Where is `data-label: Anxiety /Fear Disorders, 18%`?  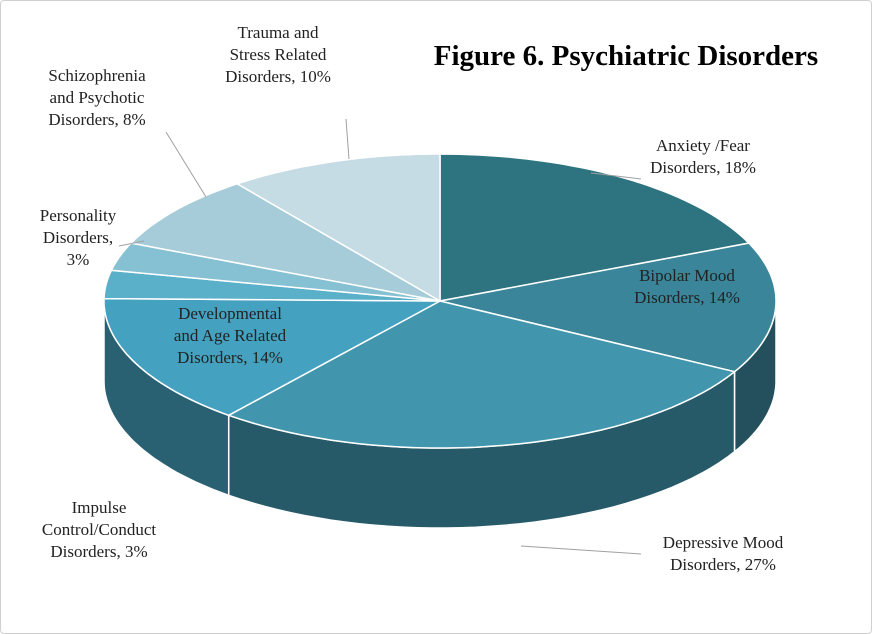 data-label: Anxiety /Fear Disorders, 18% is located at coordinates (703, 156).